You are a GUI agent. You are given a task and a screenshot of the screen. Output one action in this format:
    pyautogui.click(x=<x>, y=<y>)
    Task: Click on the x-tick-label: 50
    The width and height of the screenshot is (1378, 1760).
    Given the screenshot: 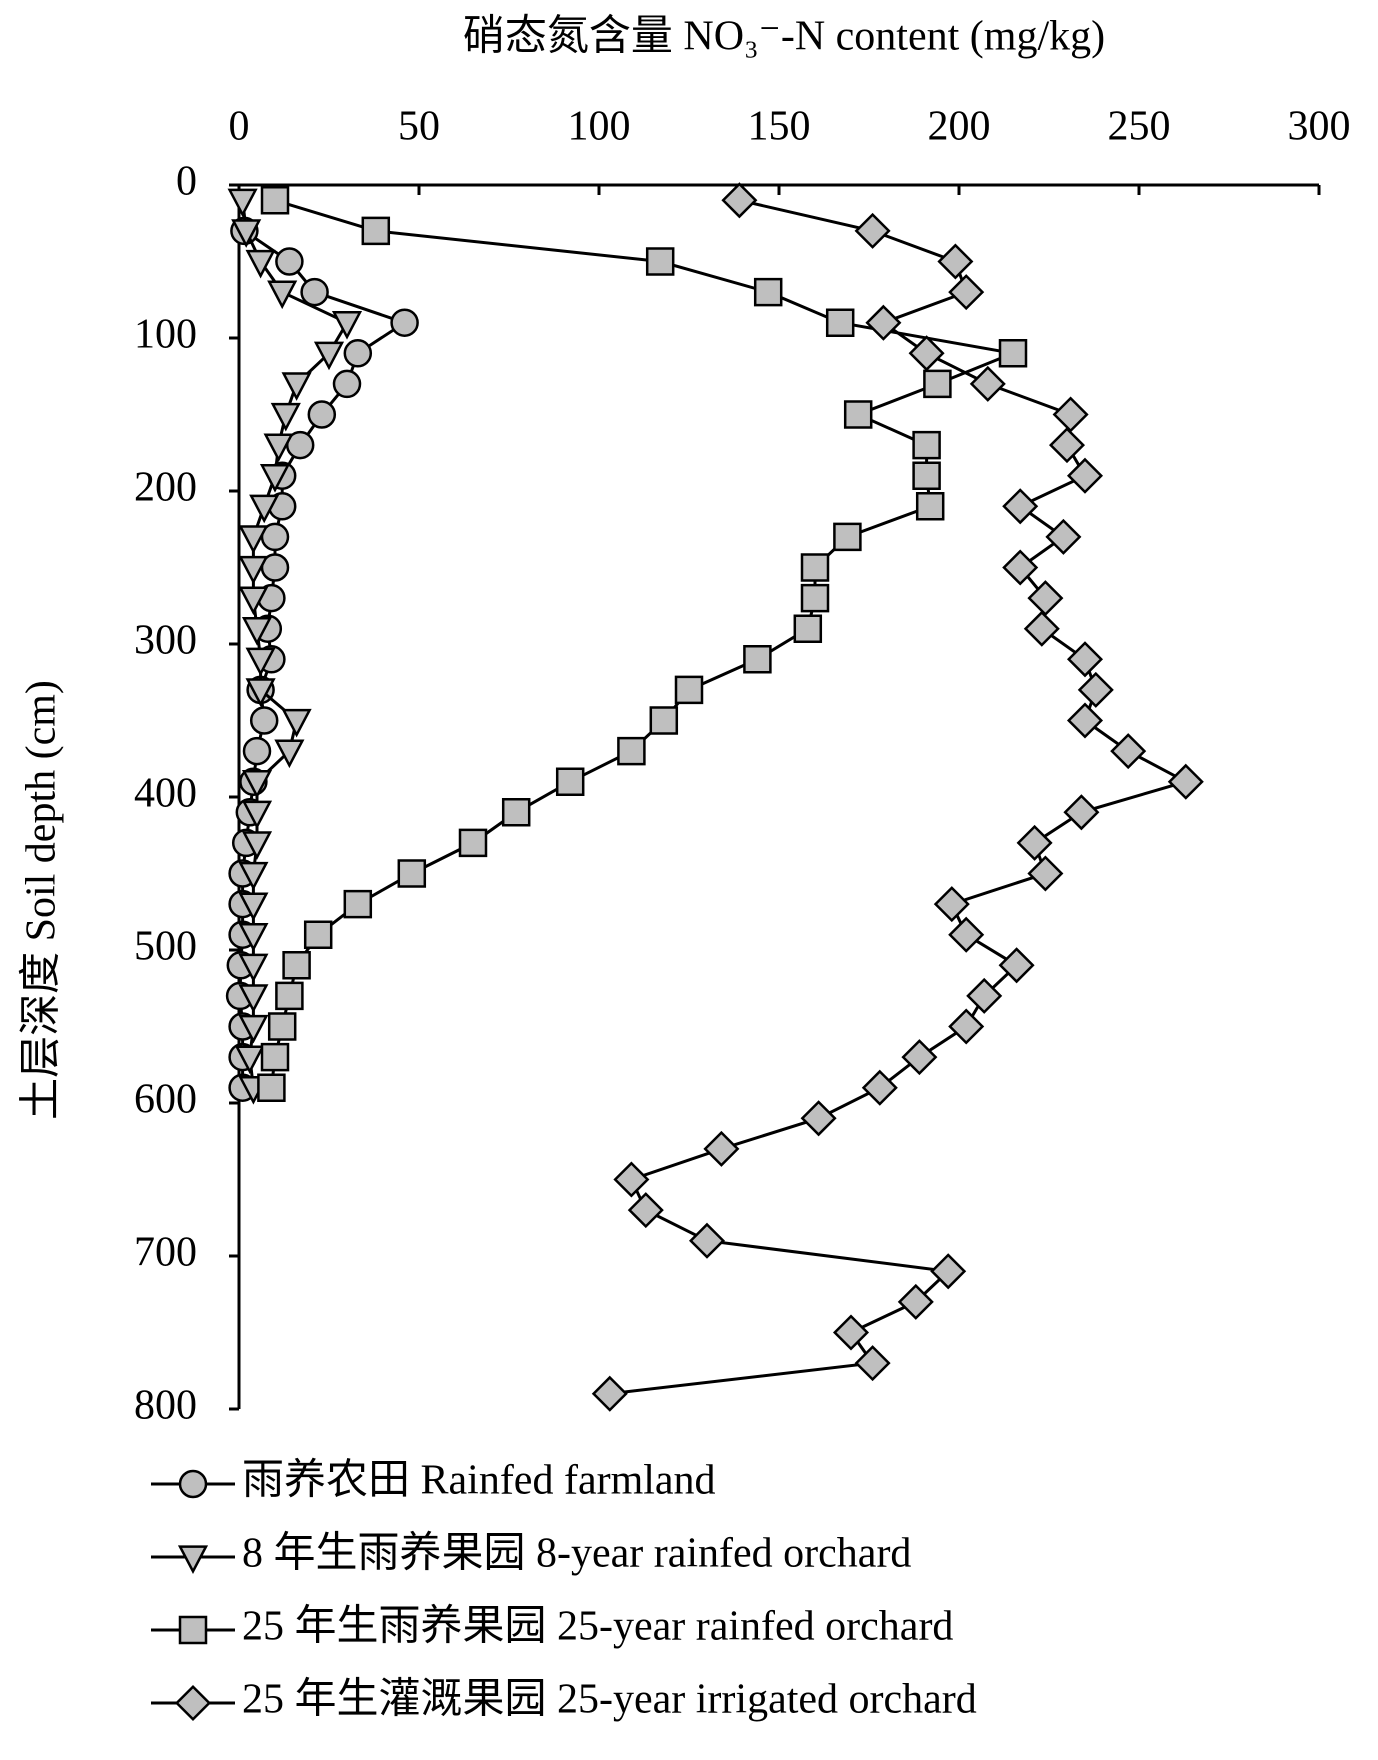 What is the action you would take?
    pyautogui.click(x=419, y=127)
    